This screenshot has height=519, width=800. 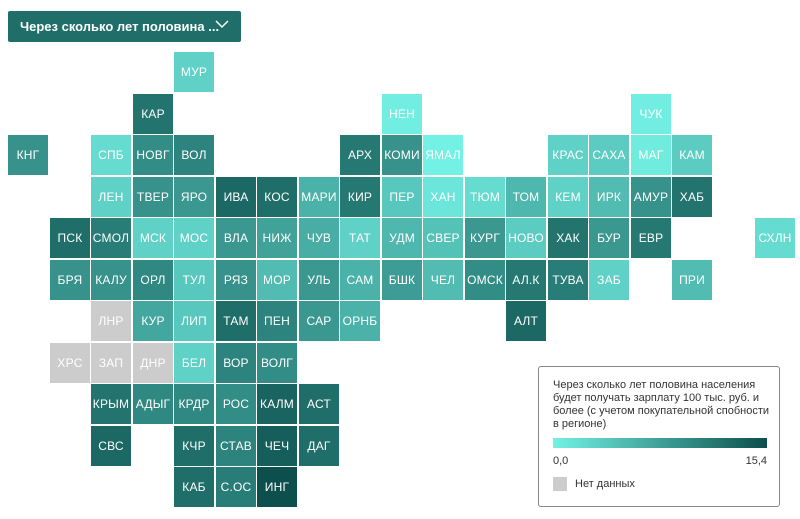 I want to click on region-tile-СВЕР: СВЕР, so click(x=443, y=238).